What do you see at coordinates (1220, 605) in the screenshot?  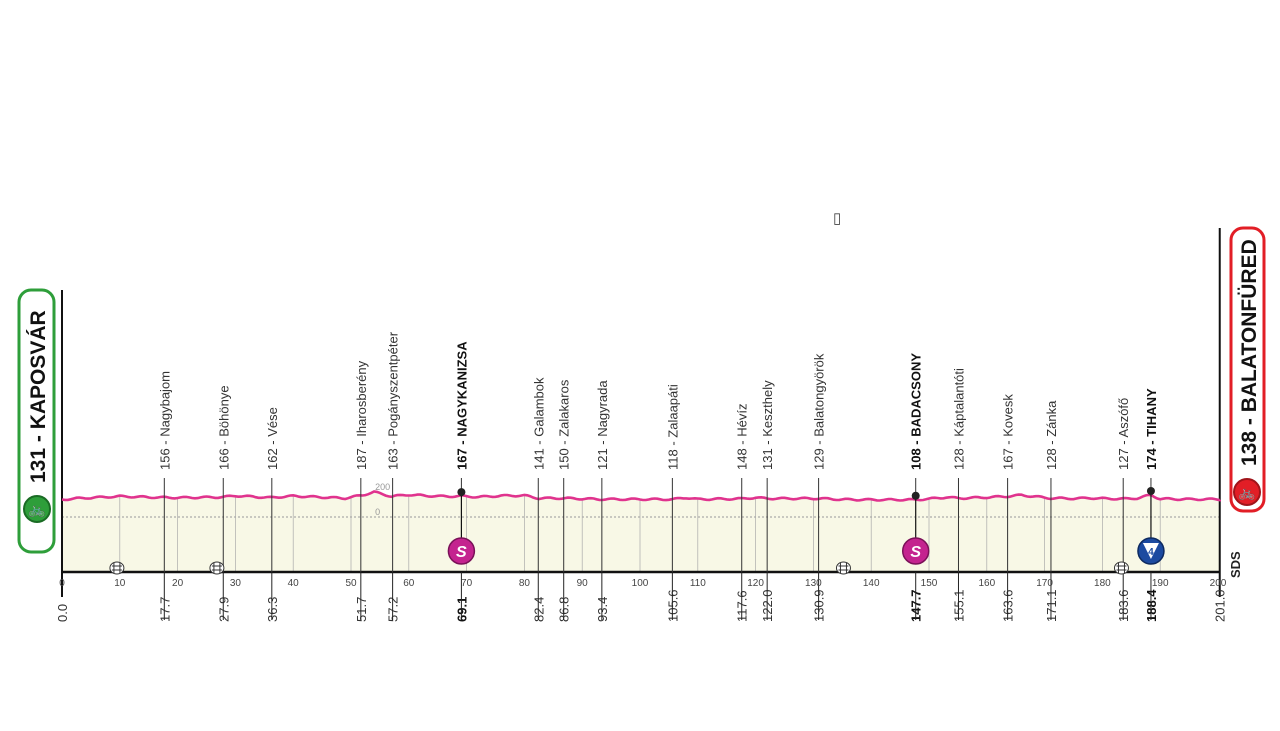 I see `waypoint-distance: 201.0` at bounding box center [1220, 605].